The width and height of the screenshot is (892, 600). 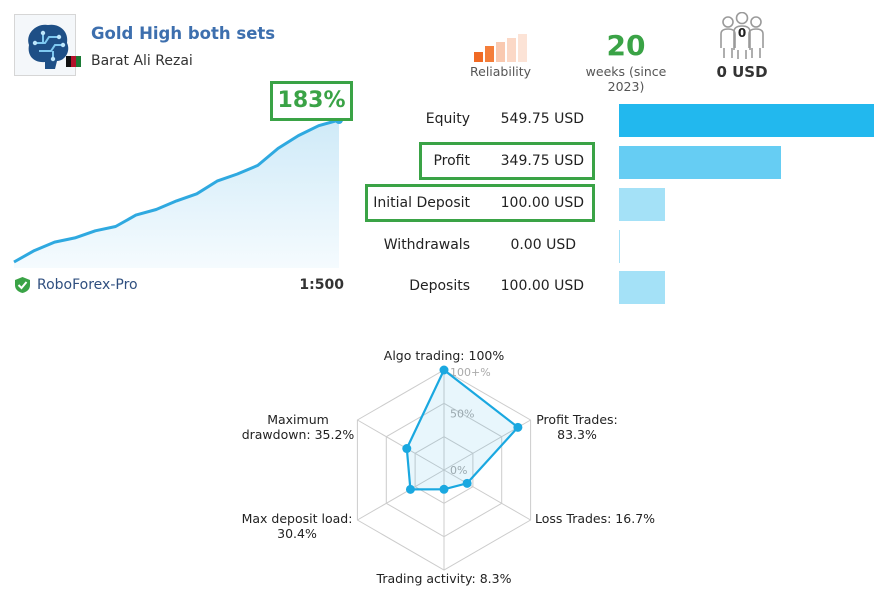 I want to click on radar-axis-label: Trading activity: 8.3%, so click(x=444, y=578).